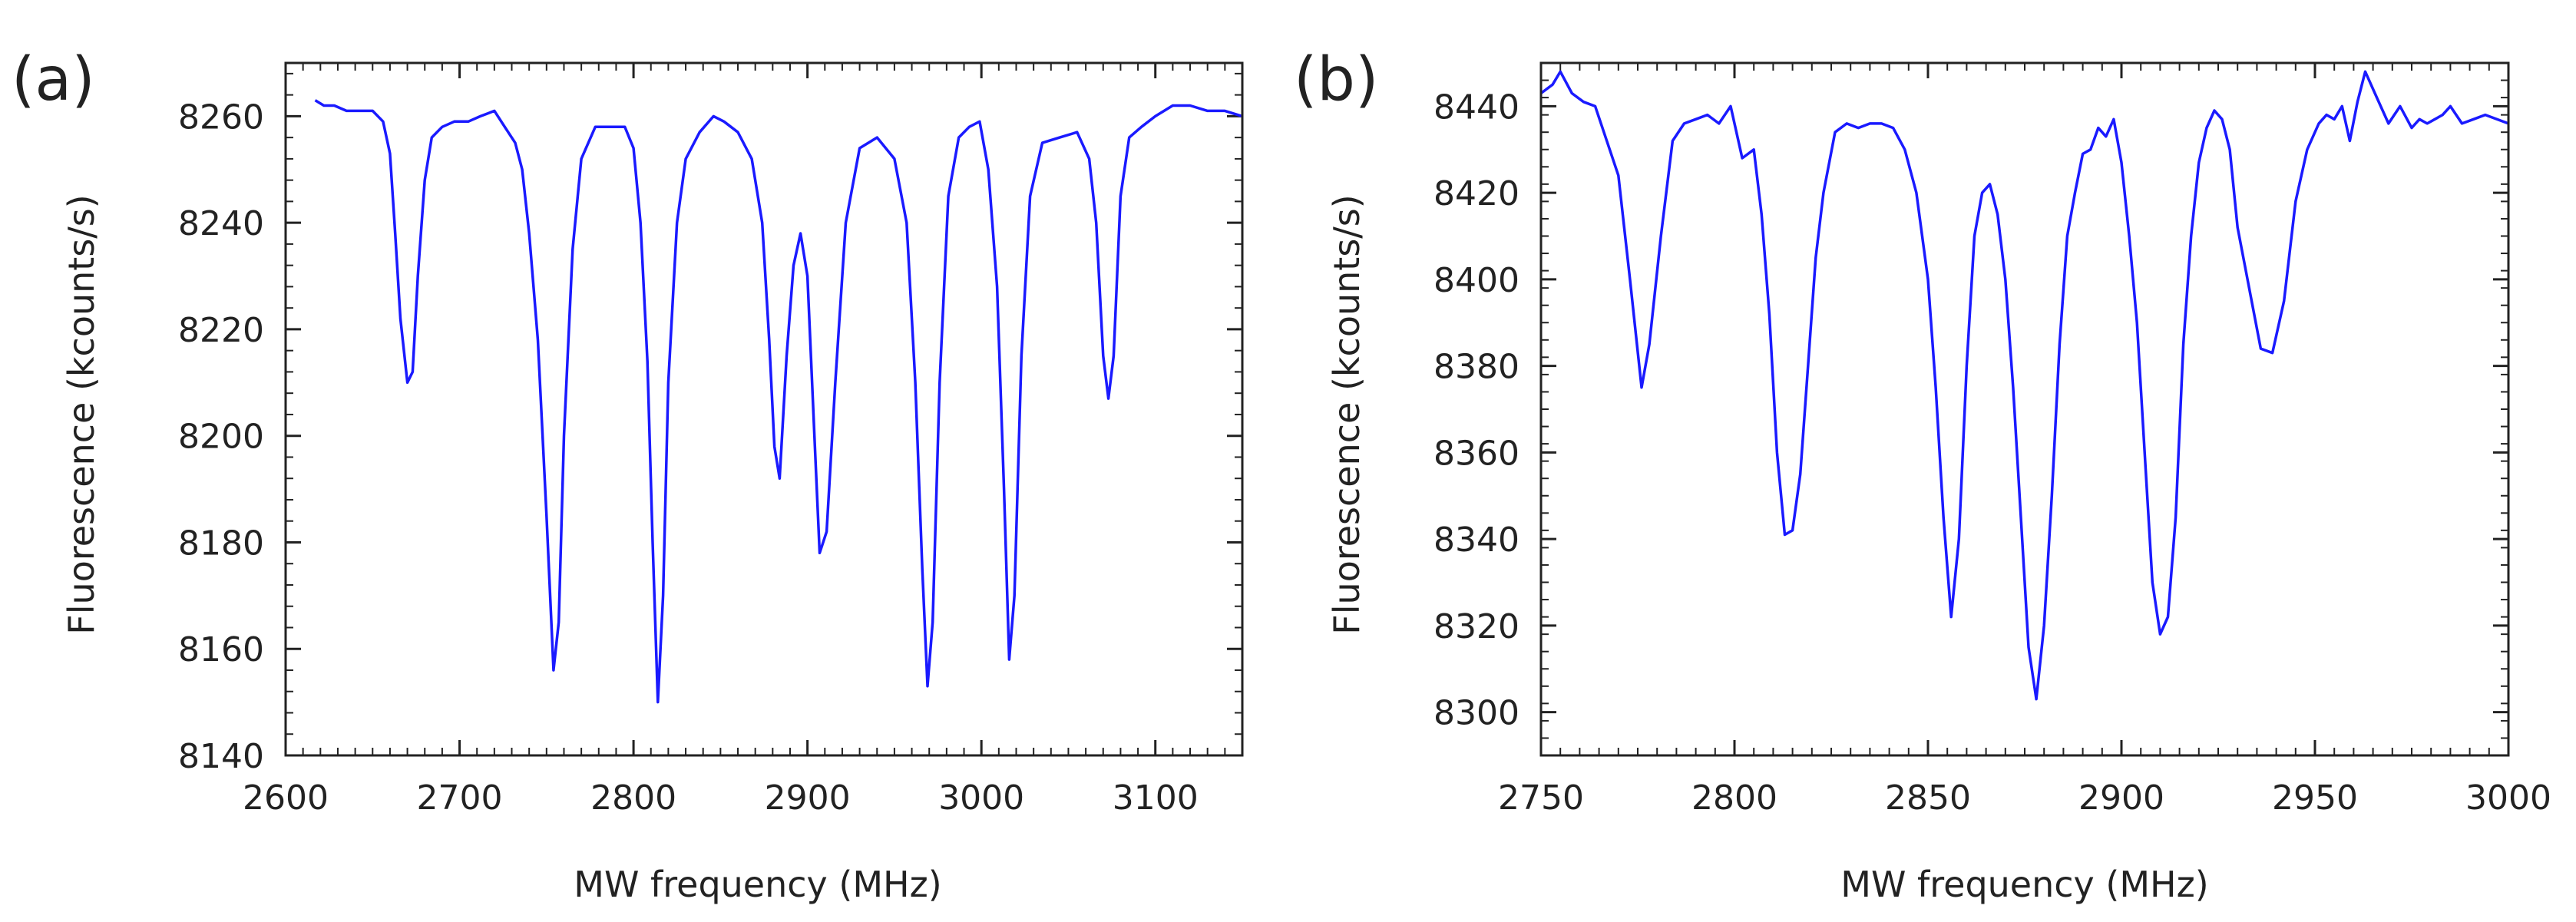 The width and height of the screenshot is (2576, 922). Describe the element at coordinates (1156, 798) in the screenshot. I see `x-tick-label: 3100` at that location.